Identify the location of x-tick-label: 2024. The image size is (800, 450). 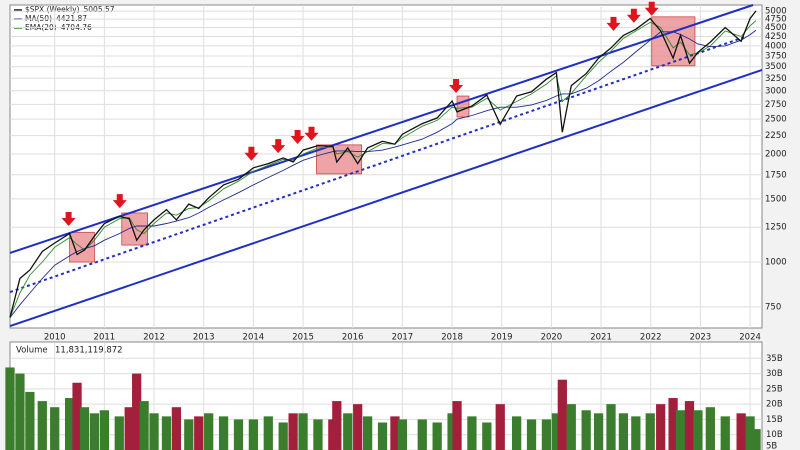
(750, 338).